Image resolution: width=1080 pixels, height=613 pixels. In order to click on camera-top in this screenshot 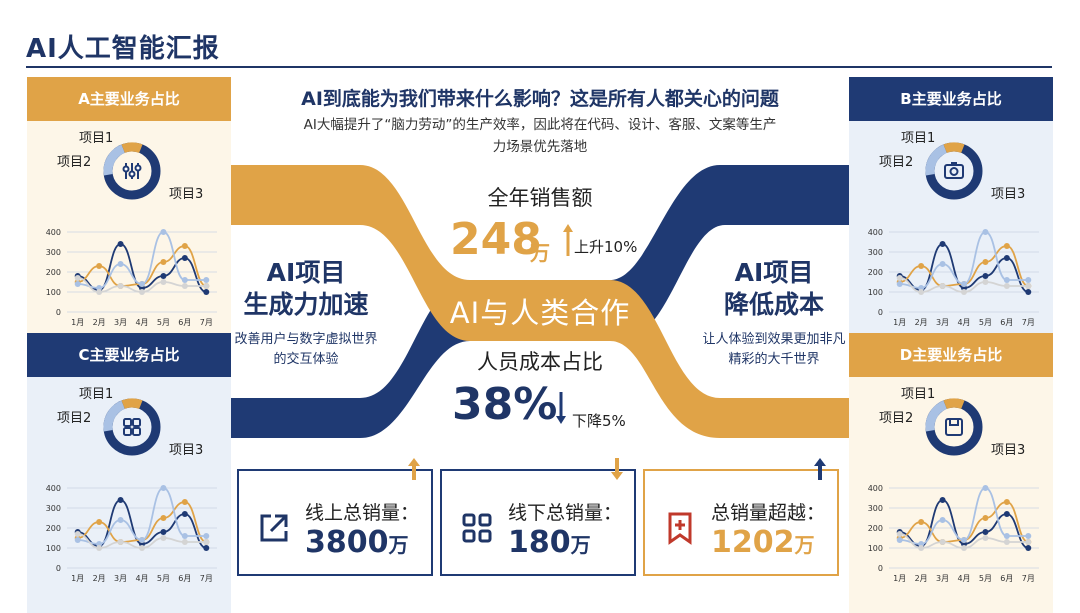, I will do `click(954, 163)`.